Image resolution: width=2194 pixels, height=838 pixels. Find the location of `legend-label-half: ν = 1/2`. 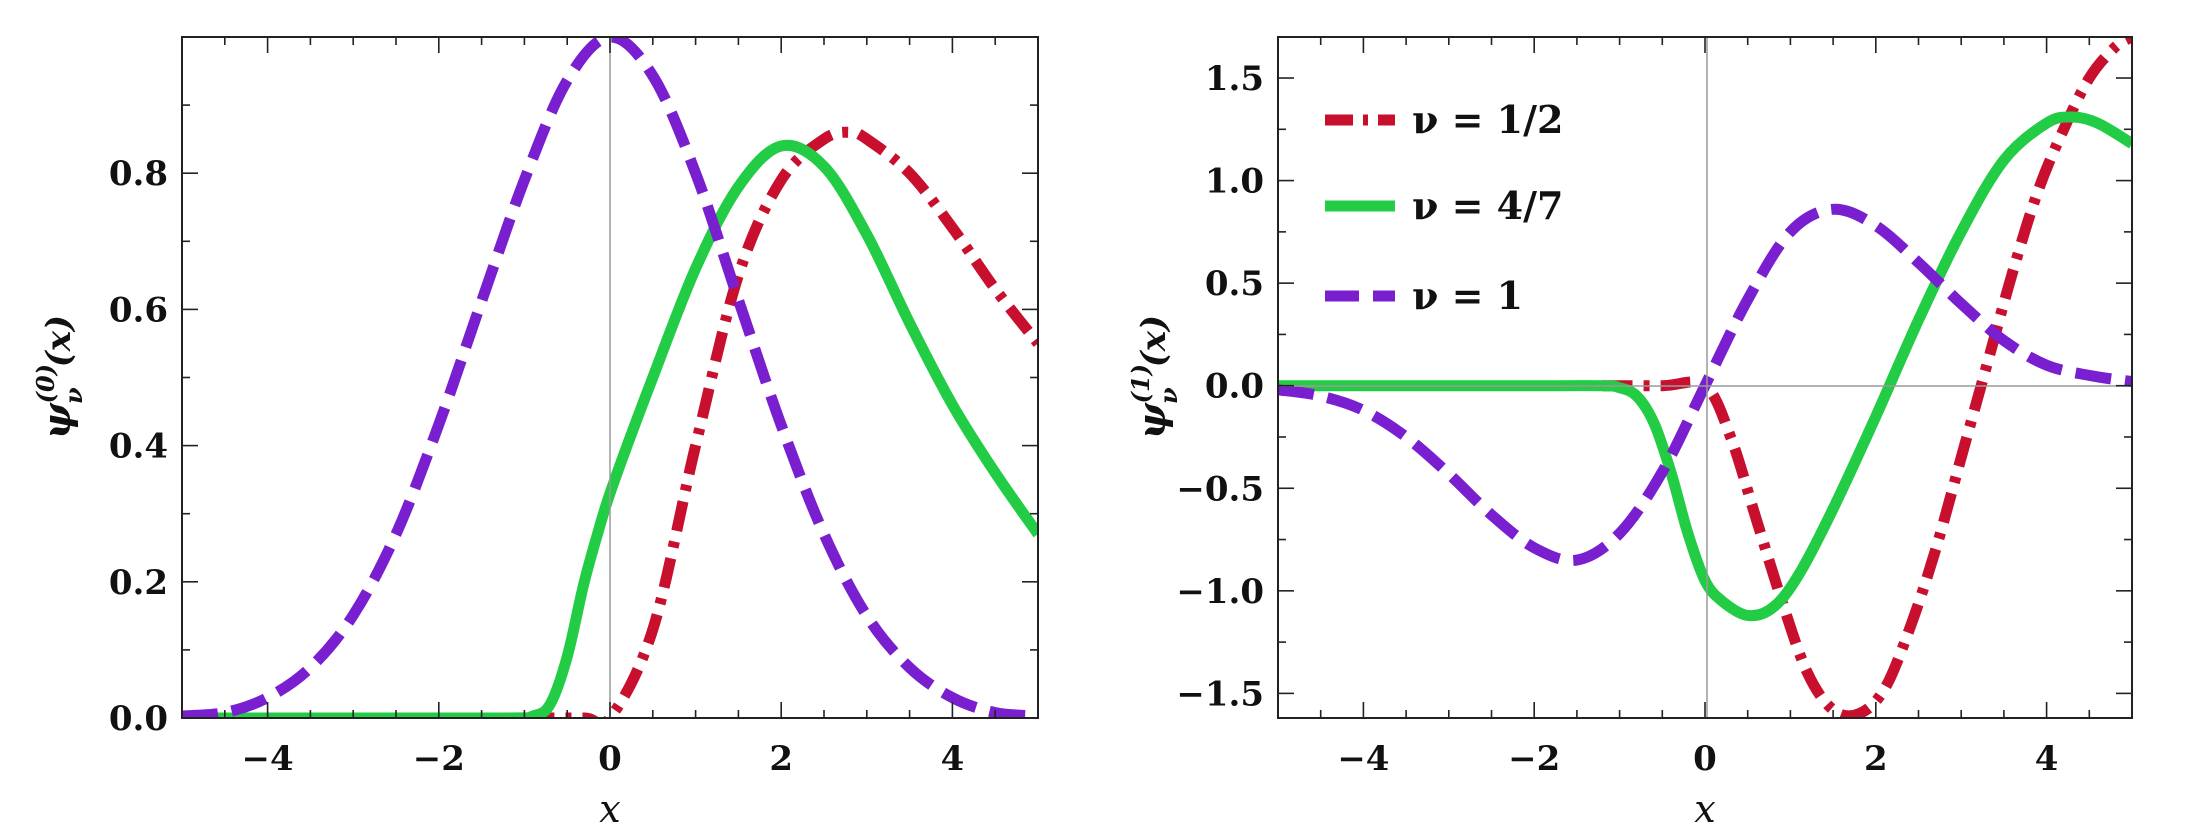

legend-label-half: ν = 1/2 is located at coordinates (1487, 119).